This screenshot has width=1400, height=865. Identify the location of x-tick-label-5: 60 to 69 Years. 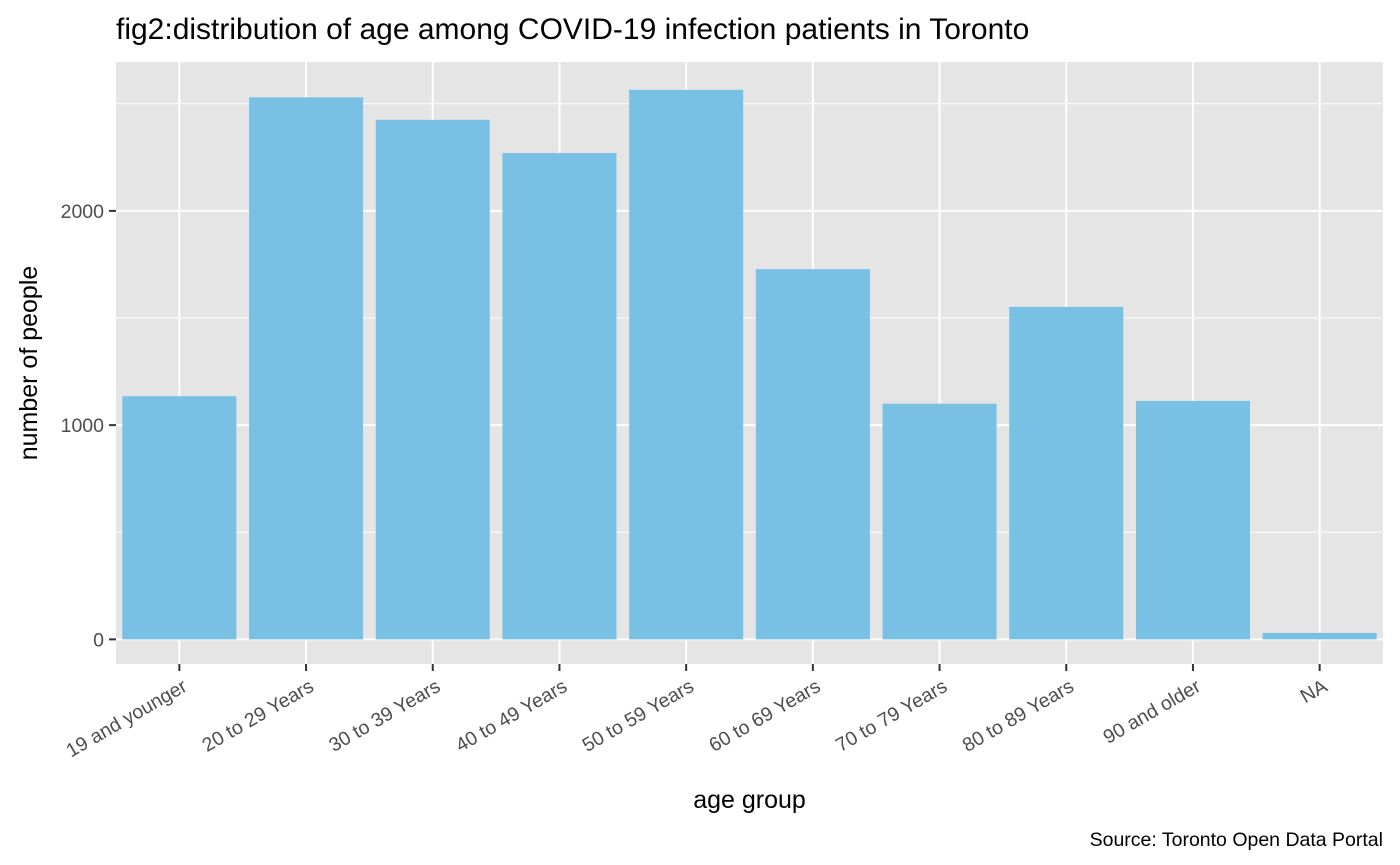
(764, 716).